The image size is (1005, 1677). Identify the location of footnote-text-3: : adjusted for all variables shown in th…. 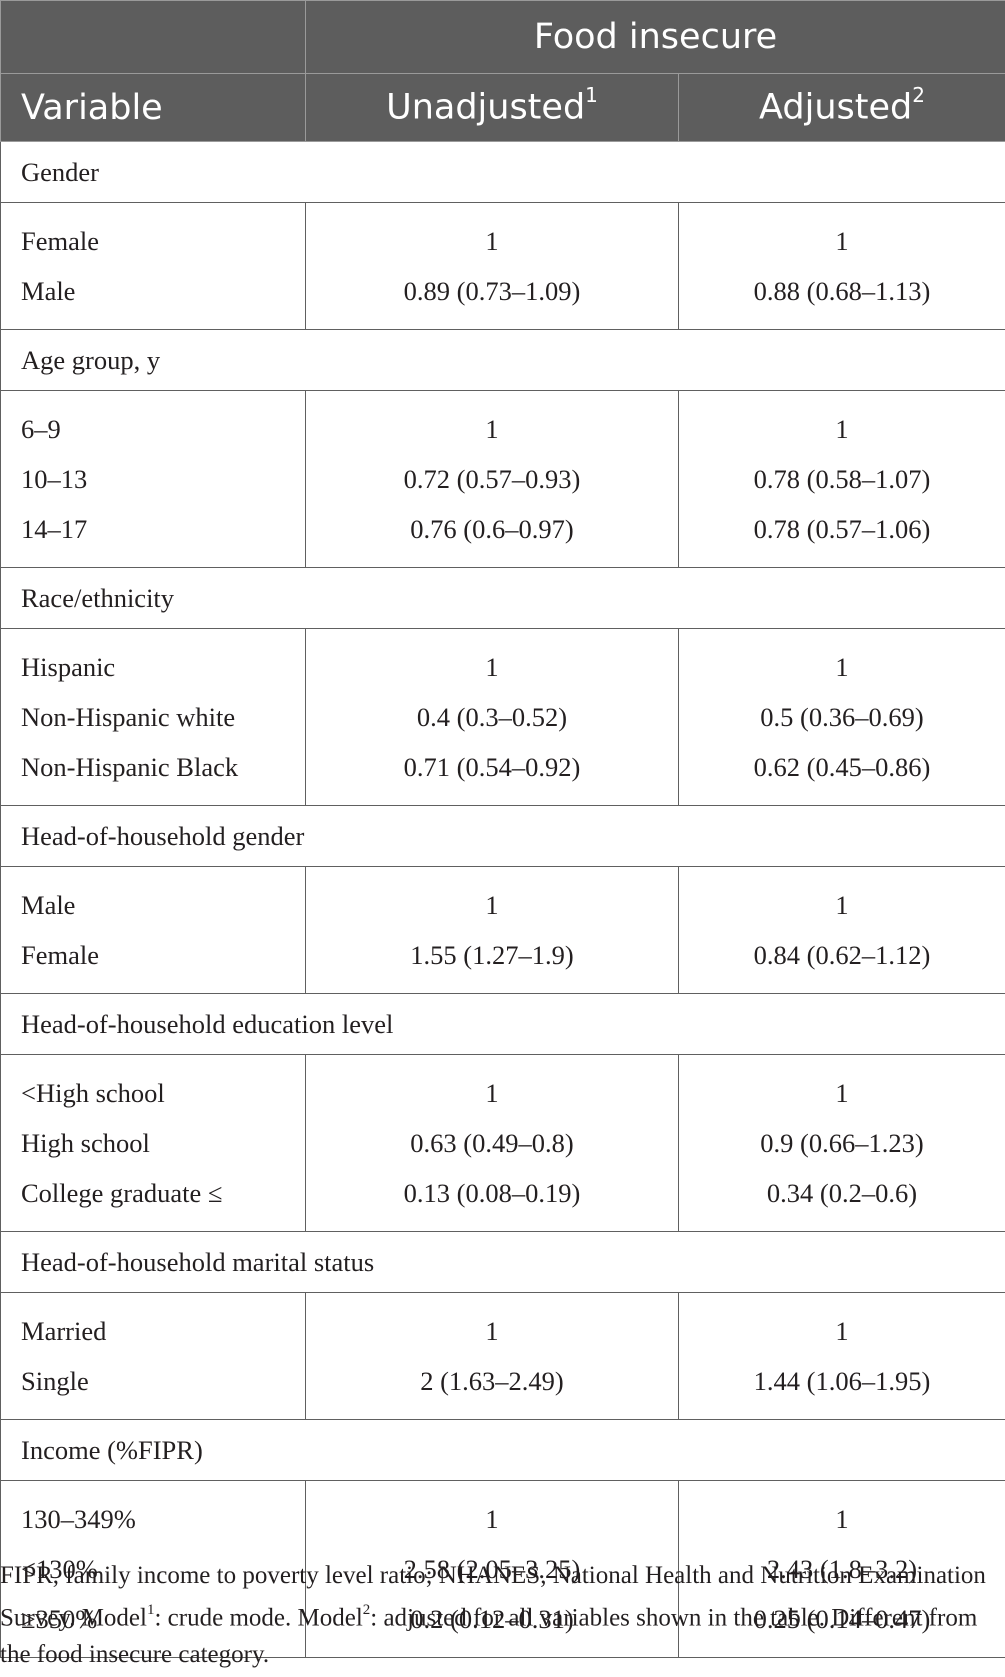
(489, 1636).